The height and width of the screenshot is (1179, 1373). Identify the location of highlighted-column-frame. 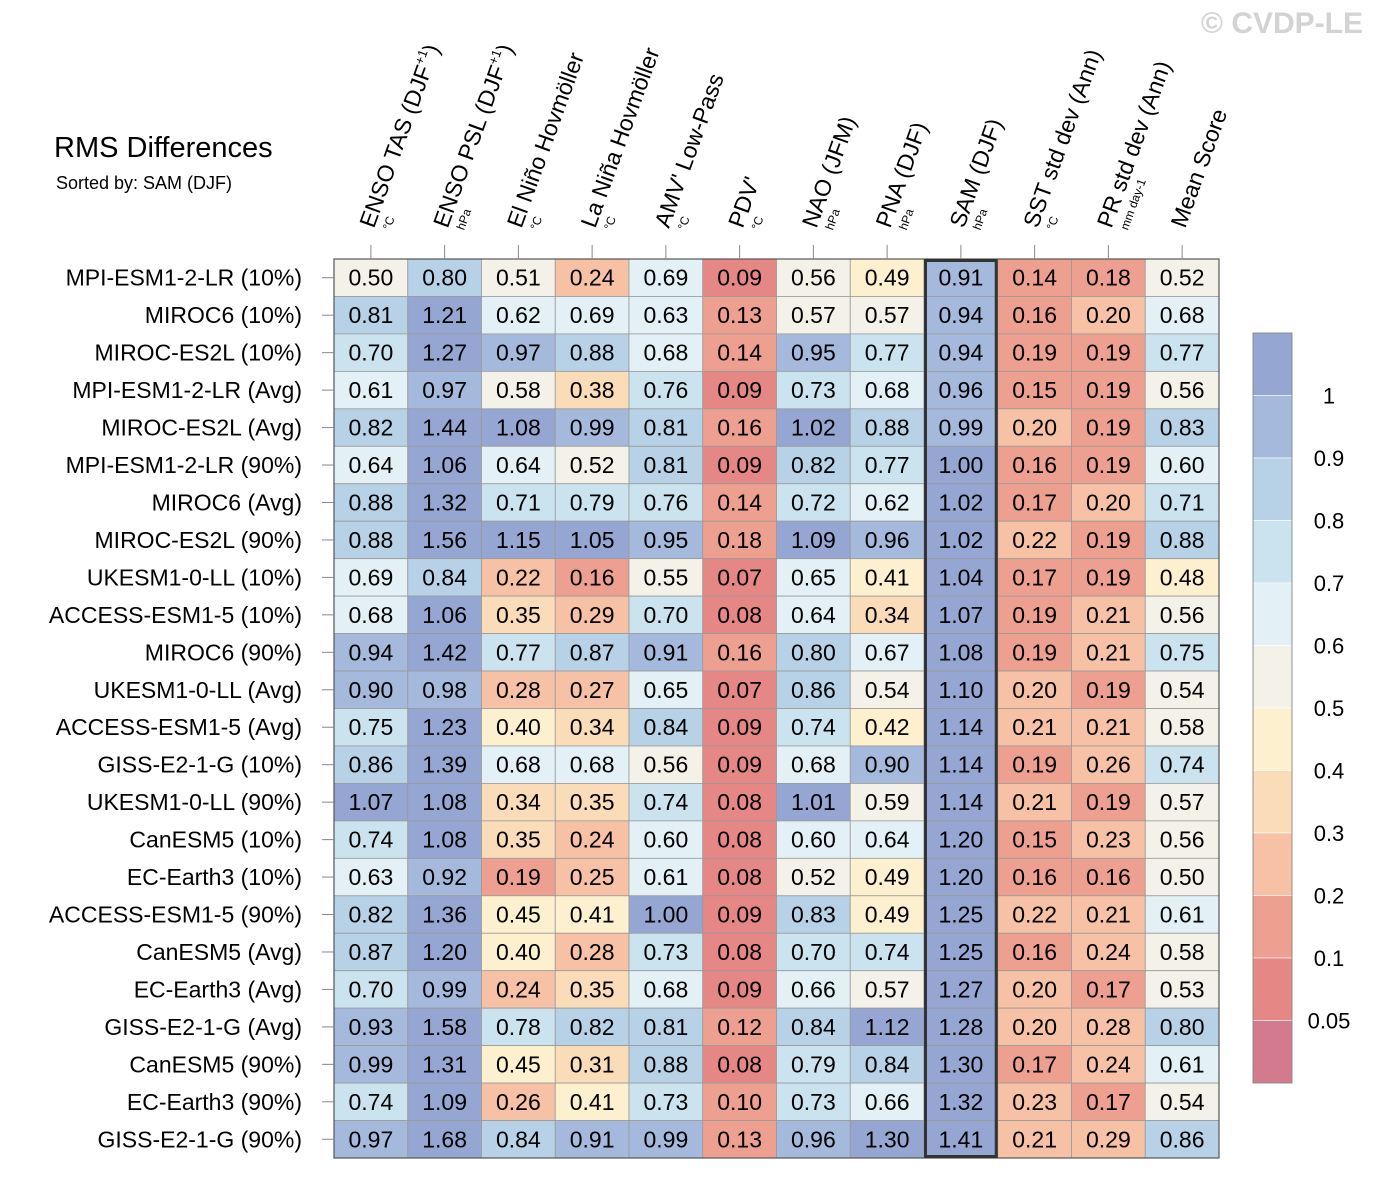
(961, 708).